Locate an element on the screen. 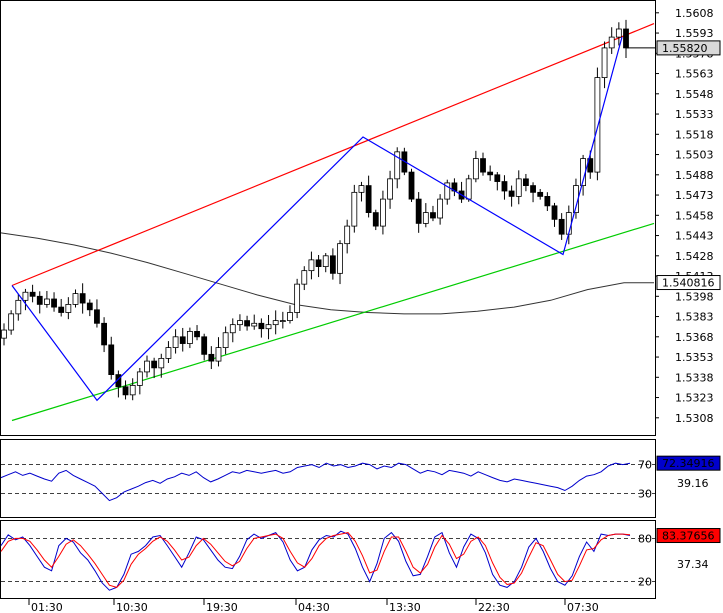 Image resolution: width=723 pixels, height=613 pixels. price-value-marker: 1.55820 is located at coordinates (688, 48).